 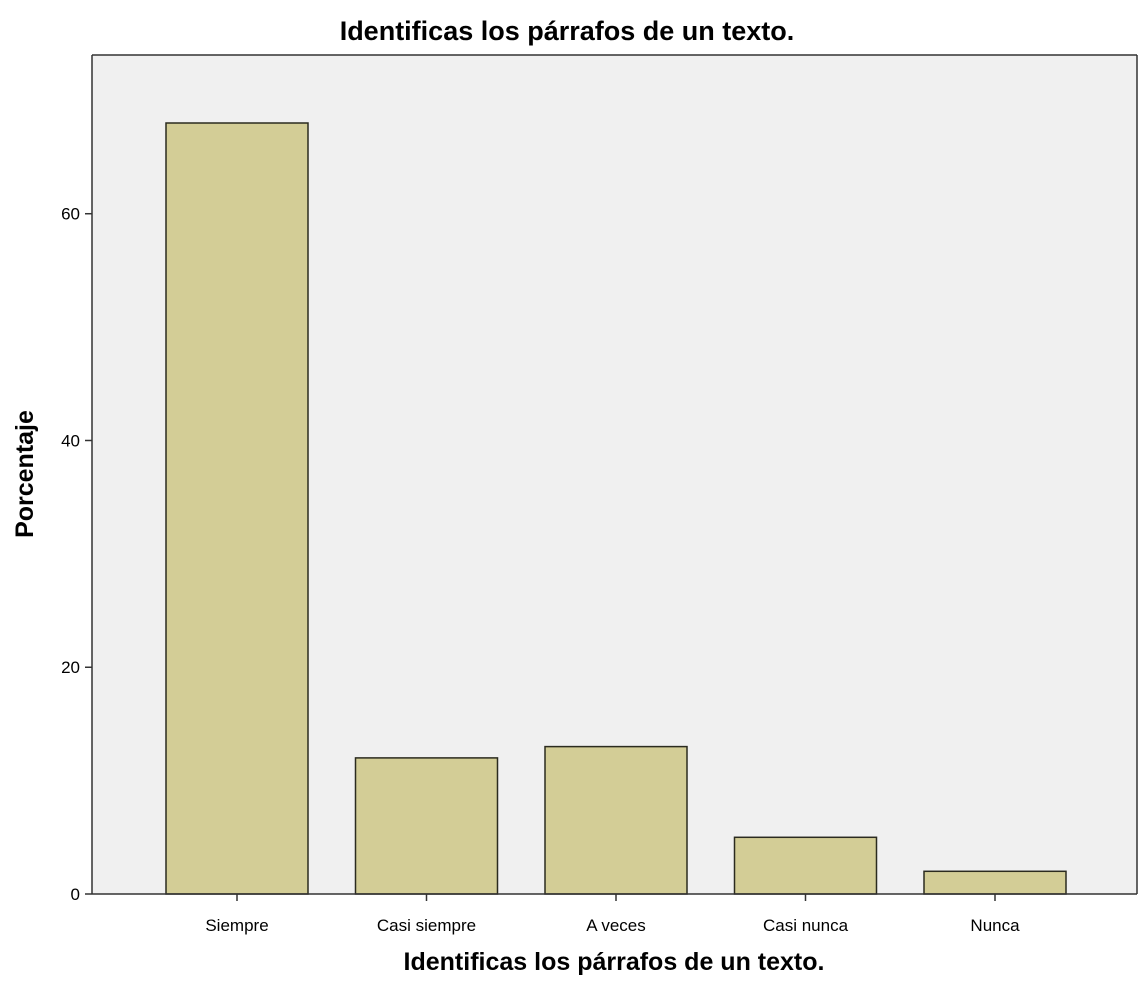 I want to click on y-ticks-group: 0 20 40 60, so click(x=76, y=554).